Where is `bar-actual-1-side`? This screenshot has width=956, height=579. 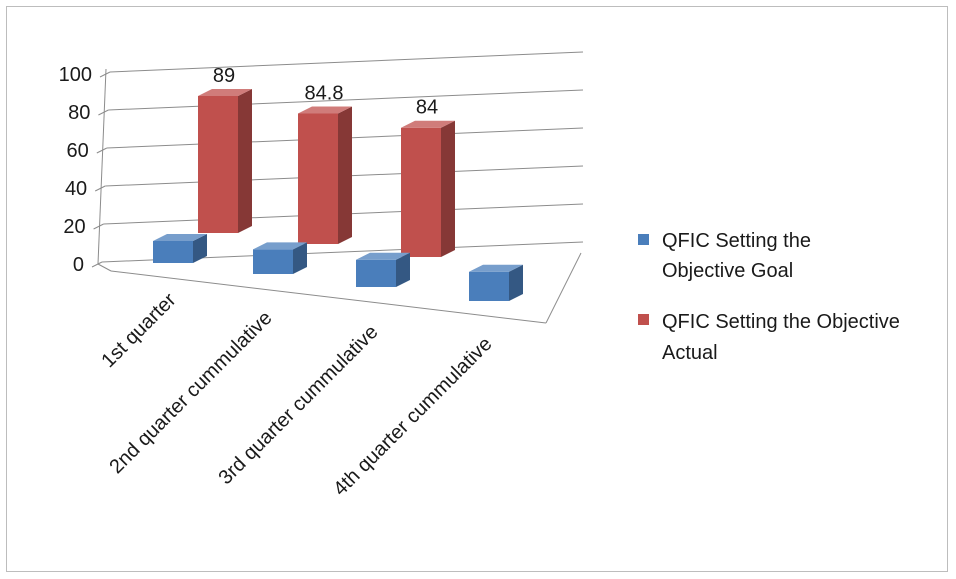
bar-actual-1-side is located at coordinates (245, 161).